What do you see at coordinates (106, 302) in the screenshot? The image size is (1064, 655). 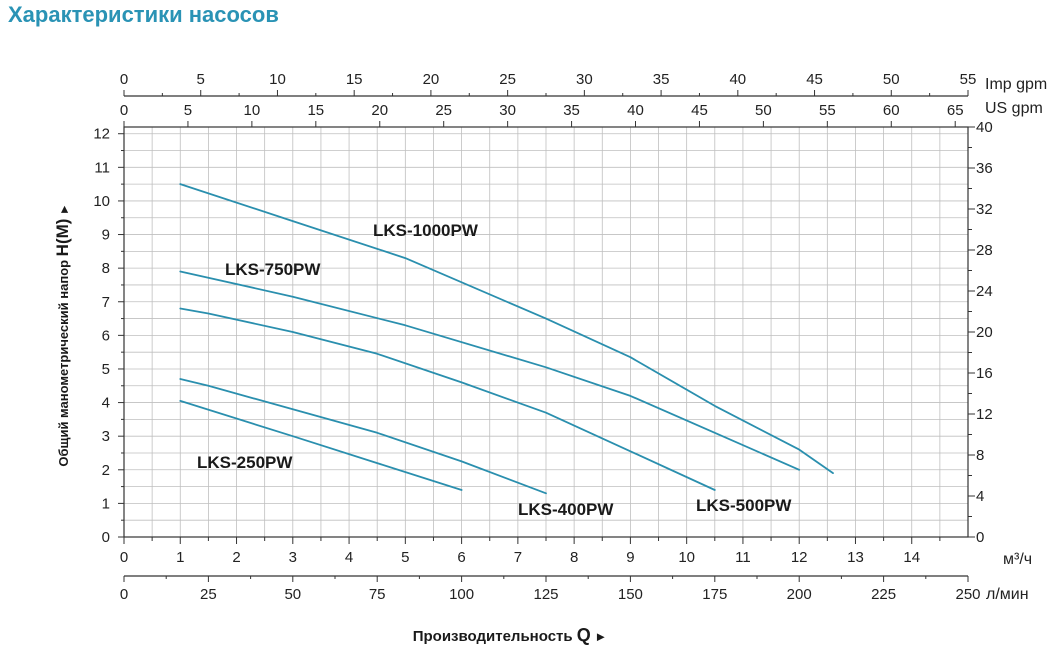 I see `y-left-tick-label: 7` at bounding box center [106, 302].